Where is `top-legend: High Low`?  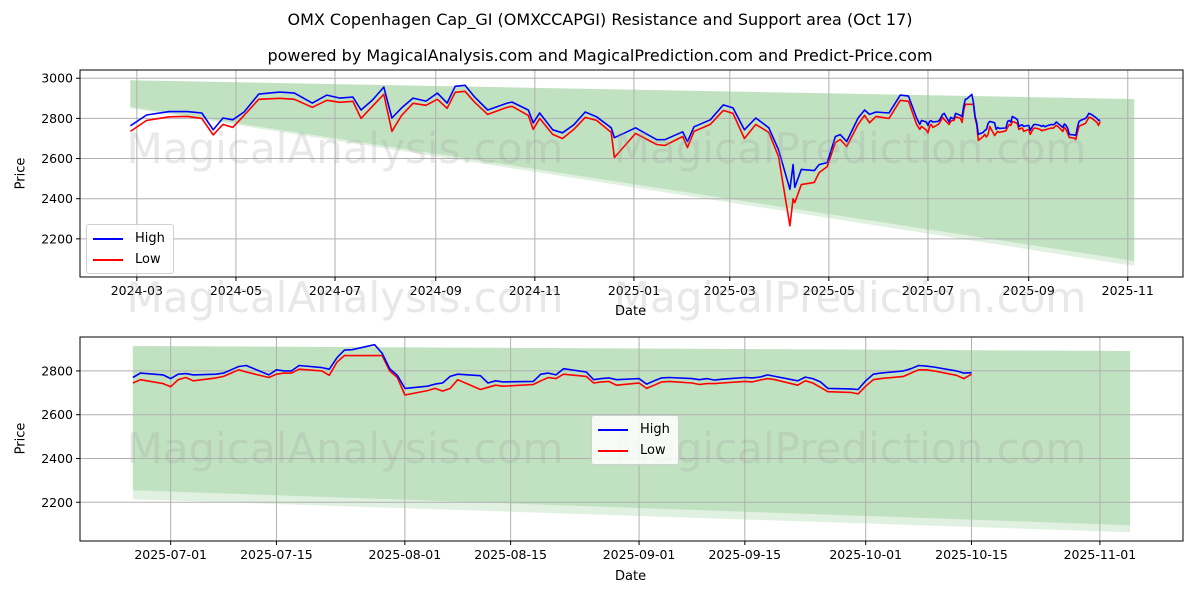
top-legend: High Low is located at coordinates (130, 249).